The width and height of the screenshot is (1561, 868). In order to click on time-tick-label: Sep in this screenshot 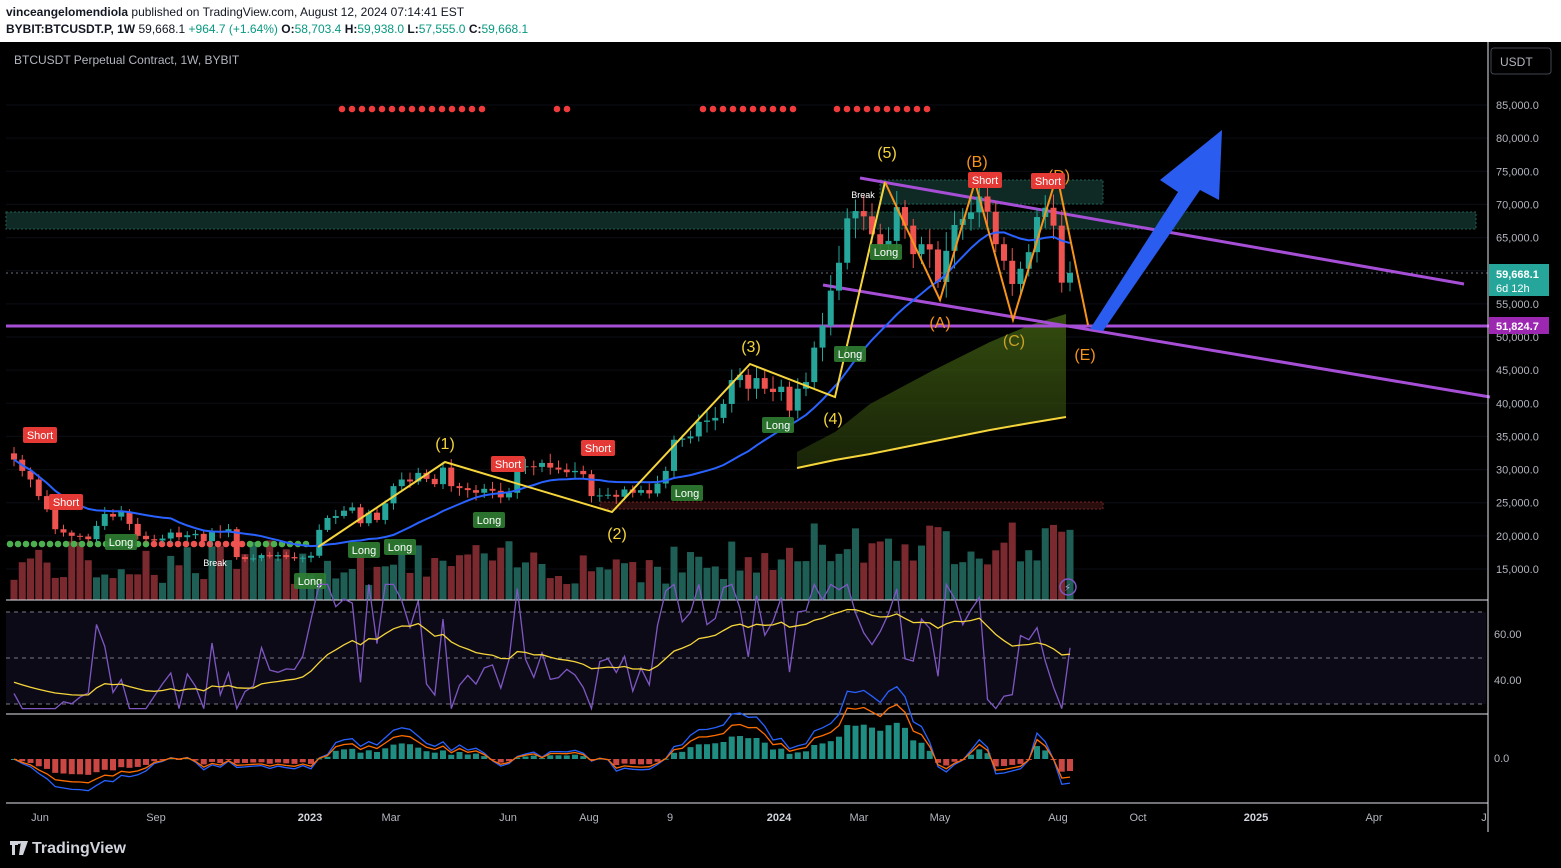, I will do `click(156, 818)`.